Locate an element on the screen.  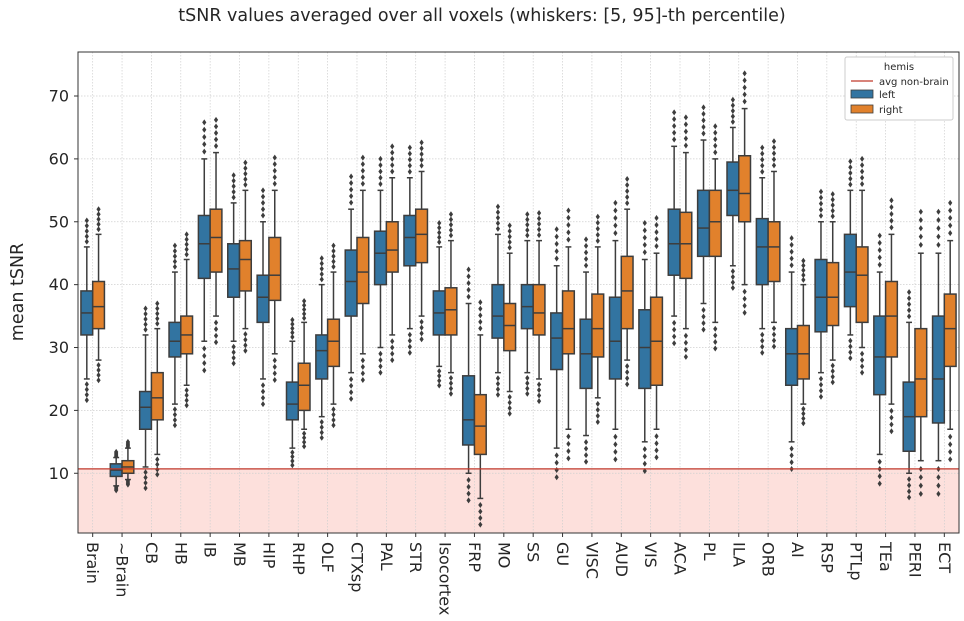
x-tick-label: GU is located at coordinates (562, 554).